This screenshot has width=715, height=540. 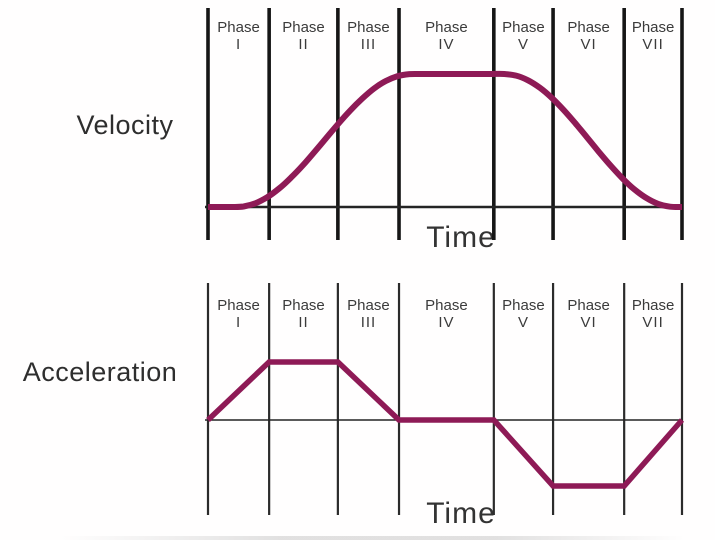 I want to click on page-edge-shadow, so click(x=372, y=538).